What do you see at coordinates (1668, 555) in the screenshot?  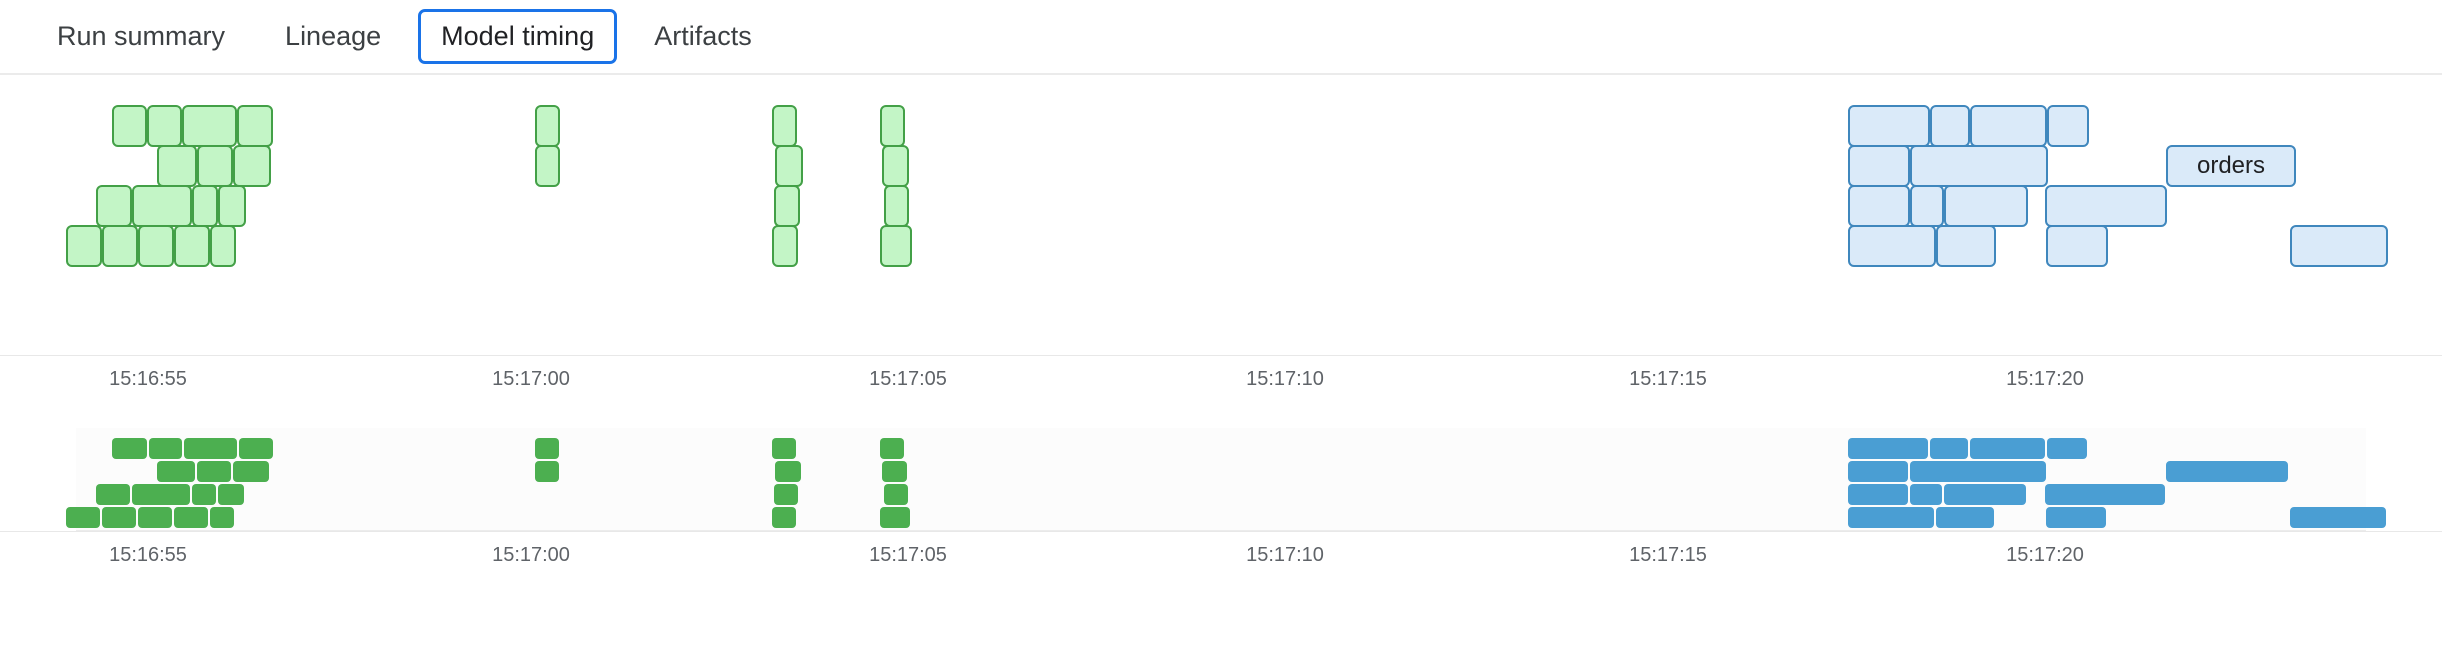 I see `minimap-axis-tick-label: 15:17:15` at bounding box center [1668, 555].